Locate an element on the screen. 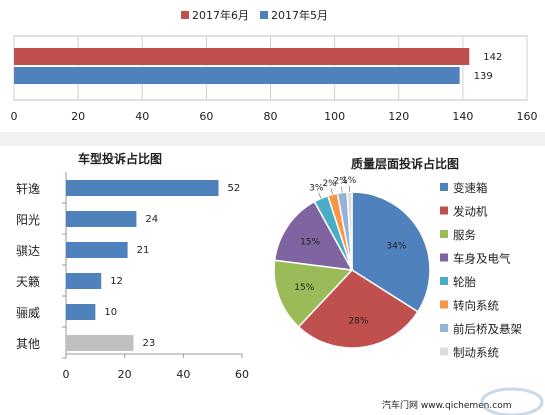 The image size is (545, 415). top-bar-value-label: 142 is located at coordinates (492, 57).